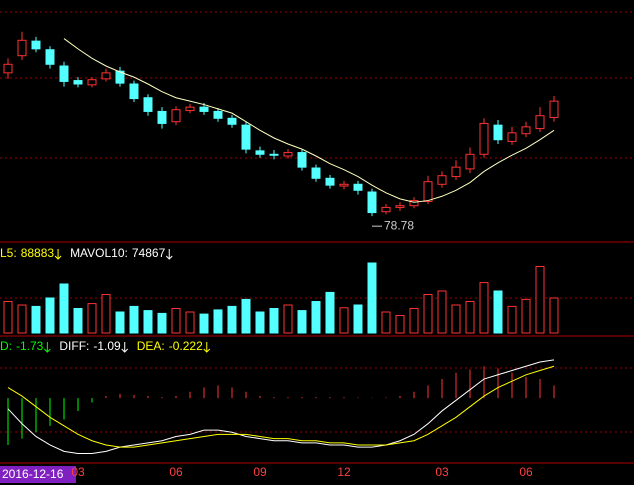 This screenshot has height=485, width=634. What do you see at coordinates (260, 472) in the screenshot?
I see `x-tick-label: 09` at bounding box center [260, 472].